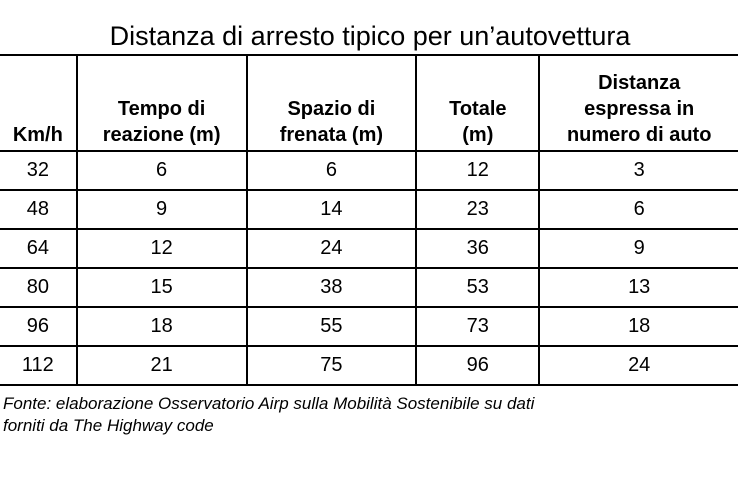  What do you see at coordinates (108, 425) in the screenshot?
I see `source-line-2: forniti da The Highway code` at bounding box center [108, 425].